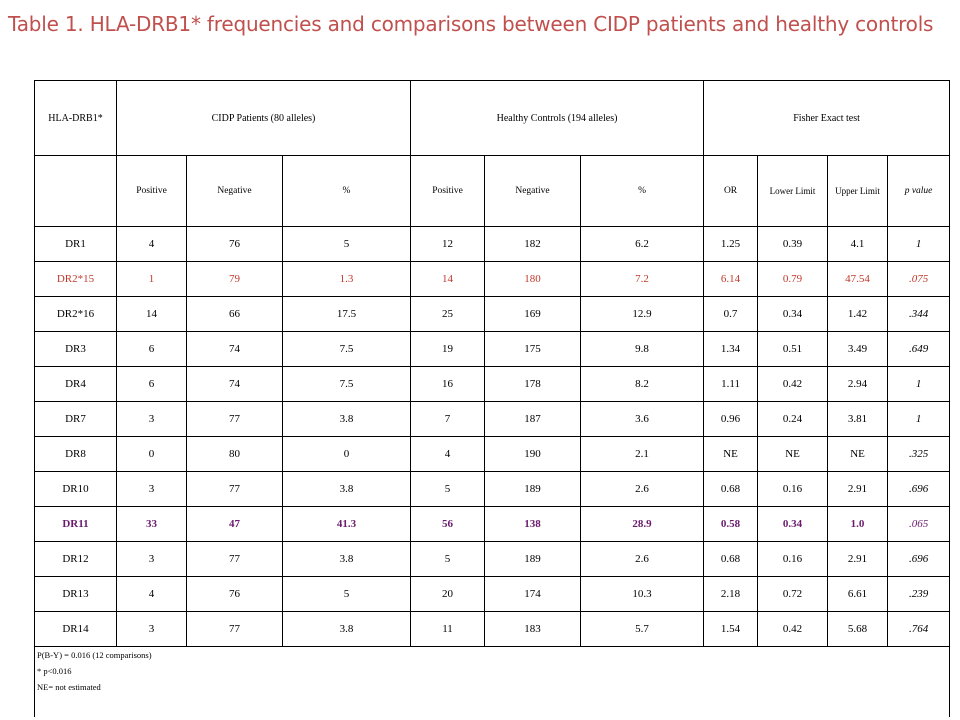 The width and height of the screenshot is (960, 720). What do you see at coordinates (731, 314) in the screenshot?
I see `cell-odds-ratio: 0.7` at bounding box center [731, 314].